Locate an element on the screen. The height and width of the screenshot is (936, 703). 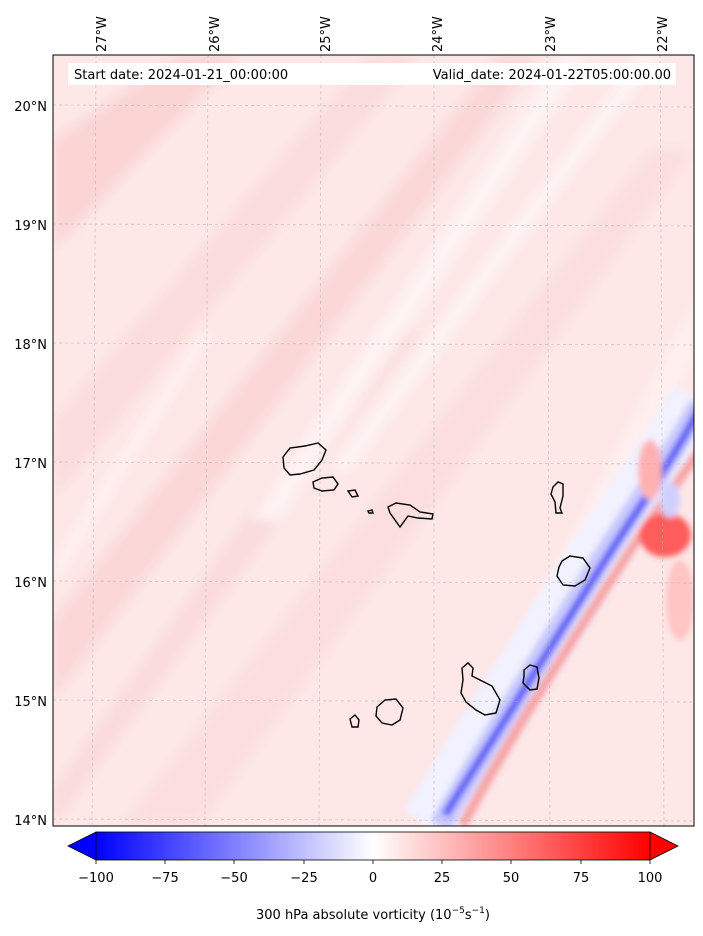
lat-tick-label: 18°N is located at coordinates (30, 345).